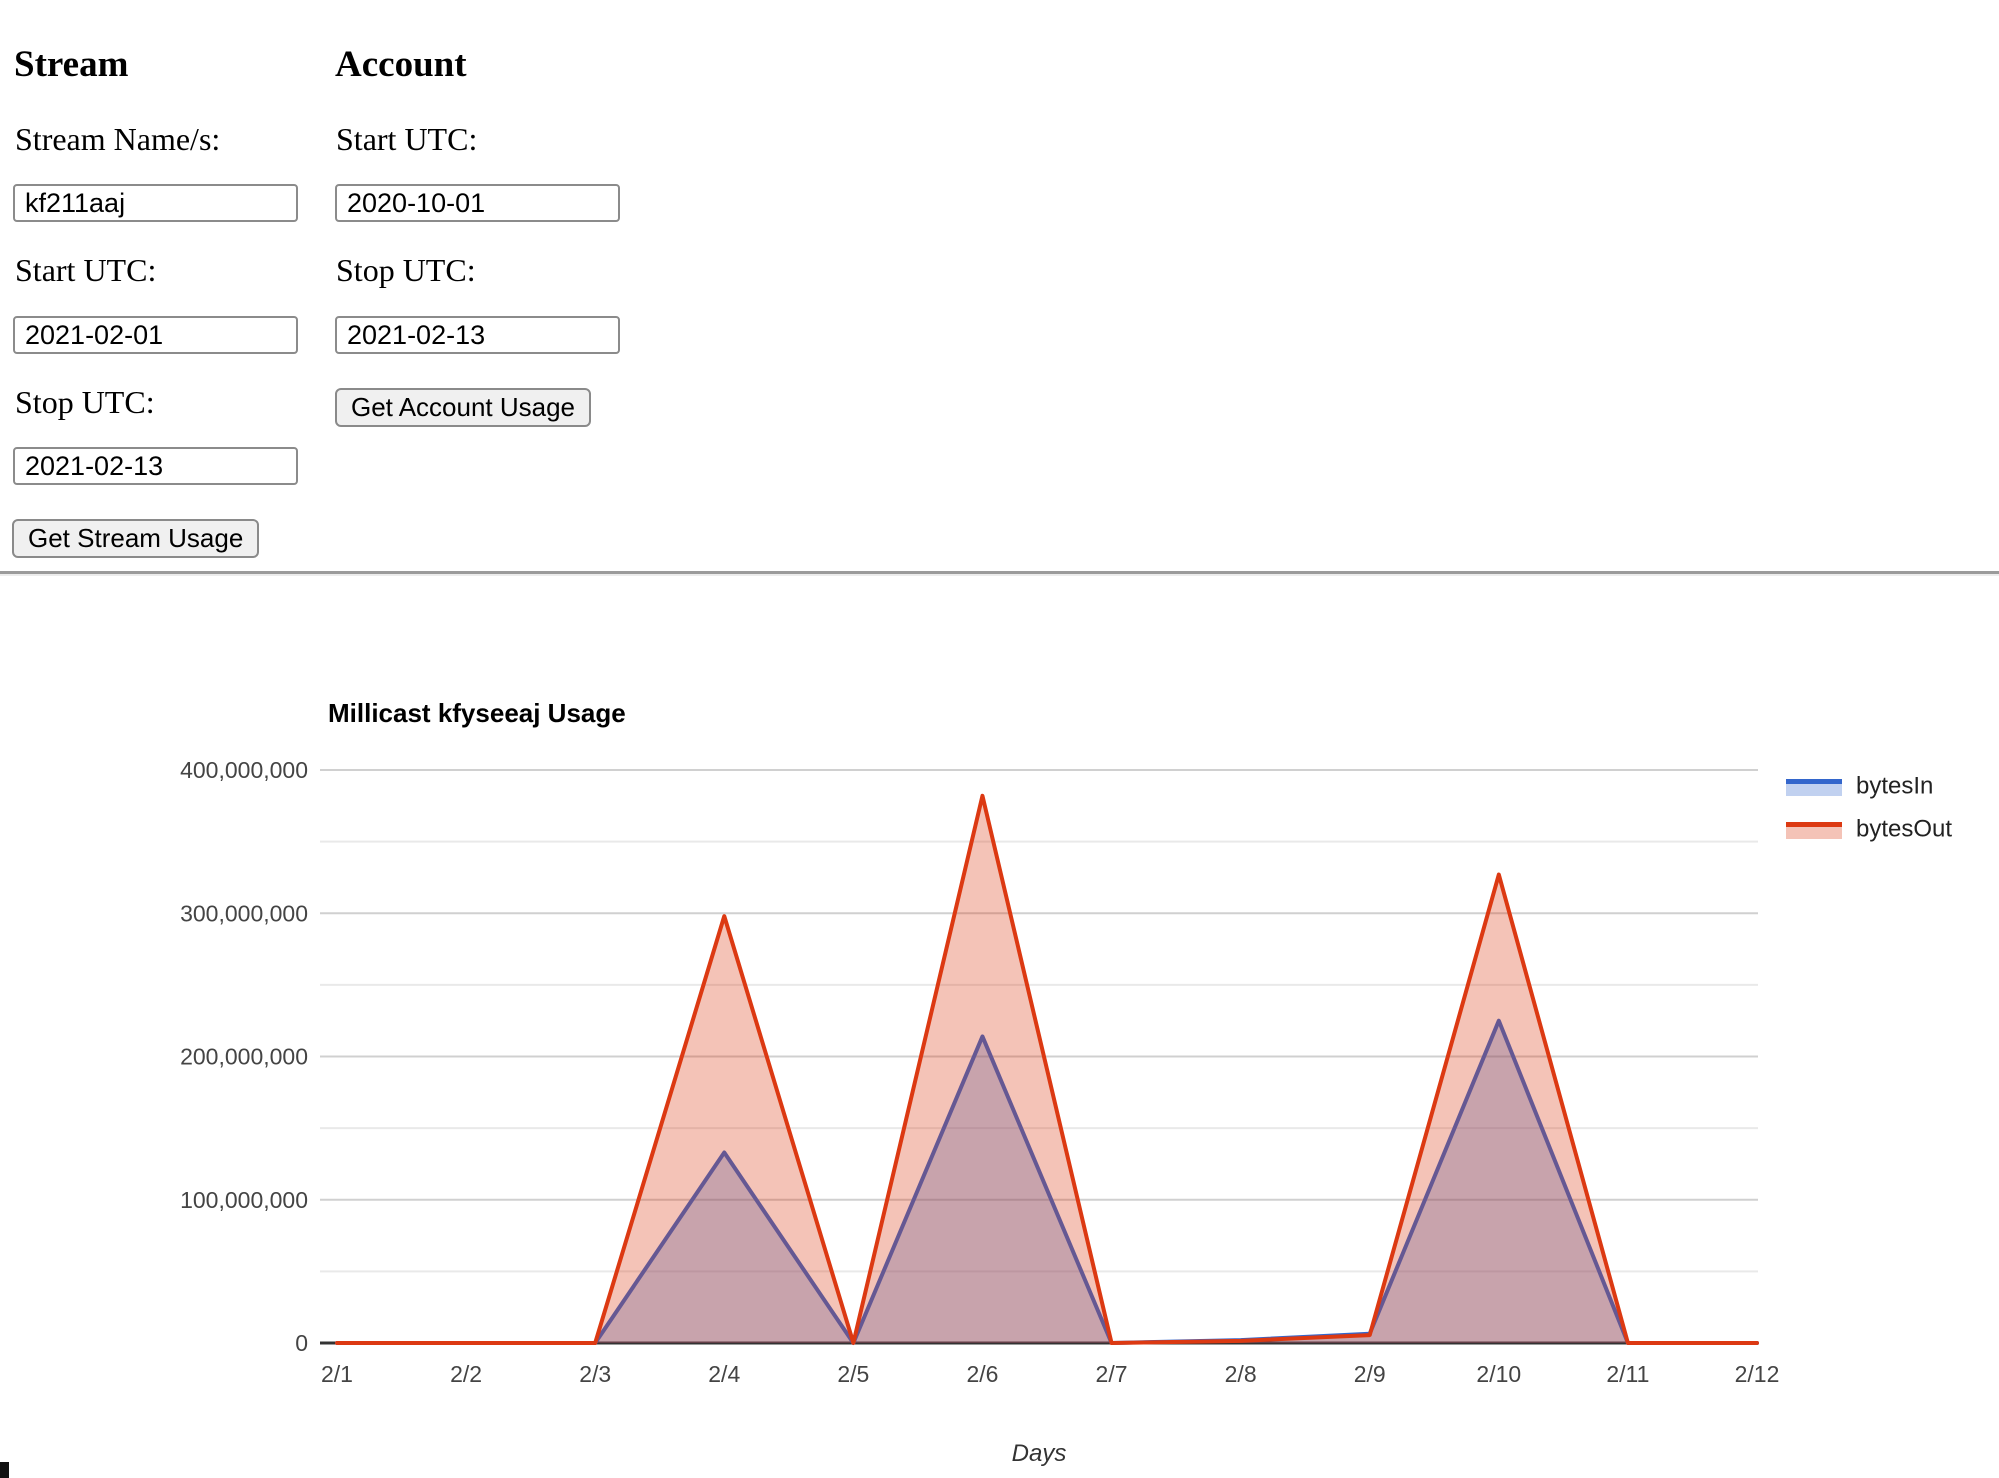 The image size is (1999, 1478). I want to click on x-axis-tick-label: 2/7, so click(1112, 1374).